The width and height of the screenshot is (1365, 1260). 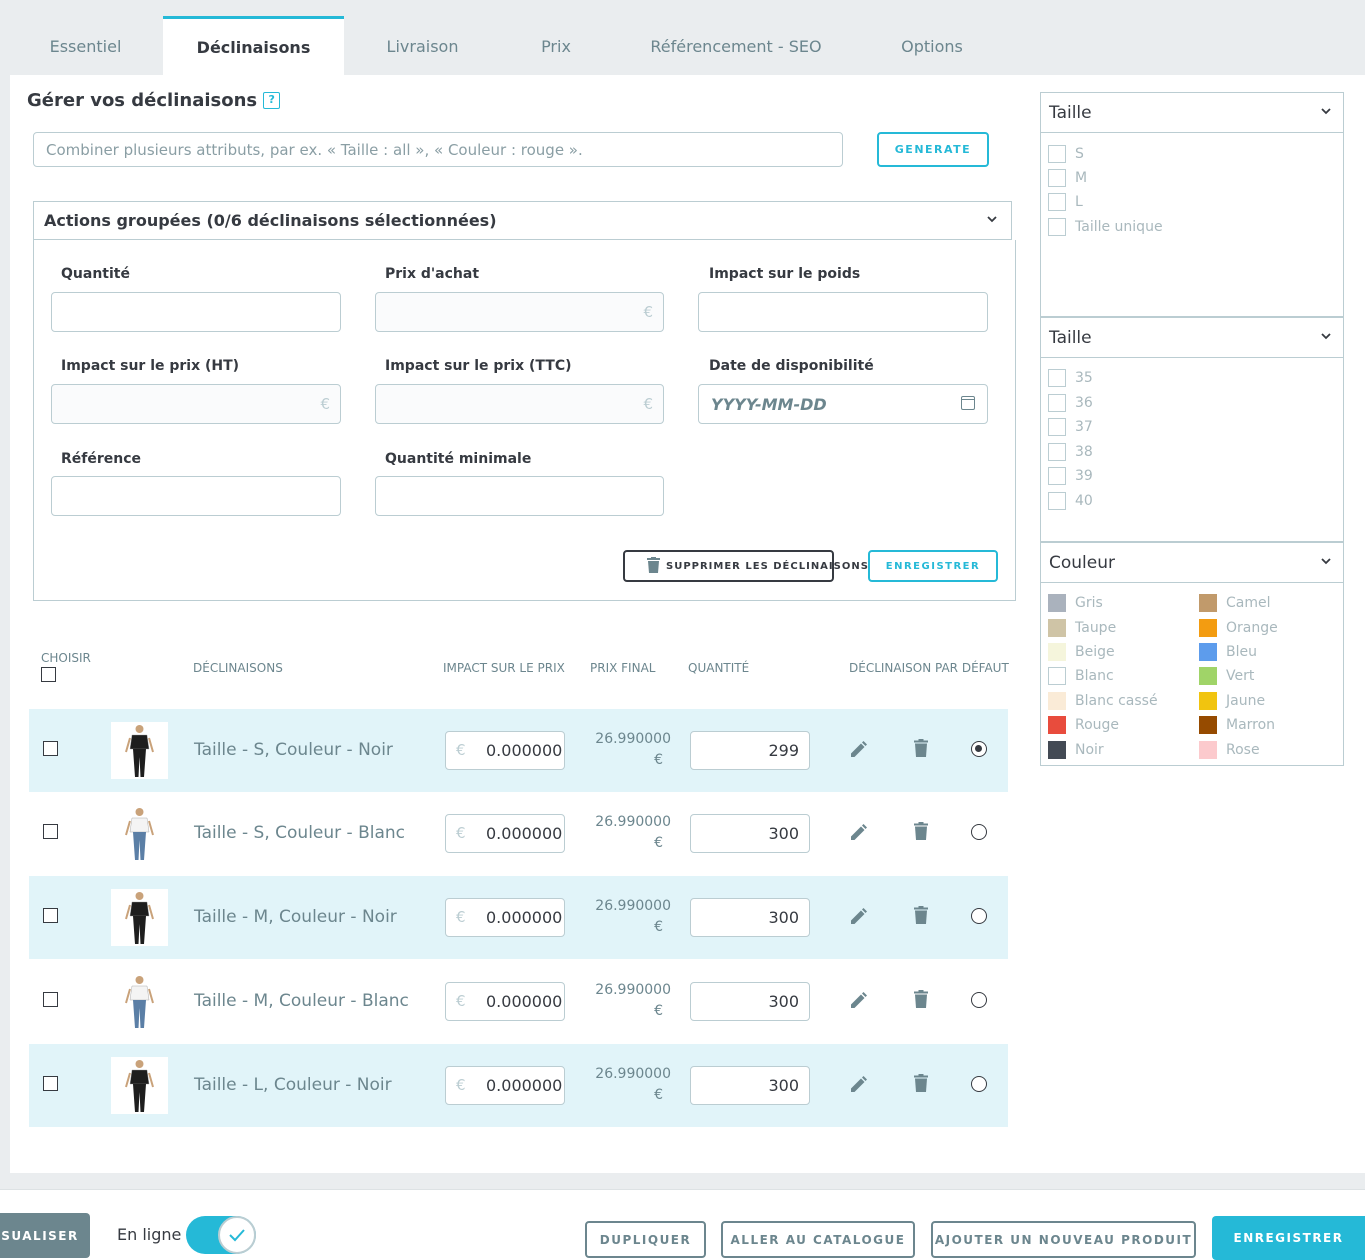 What do you see at coordinates (1103, 701) in the screenshot?
I see `color-filter-option: Blanc cassé` at bounding box center [1103, 701].